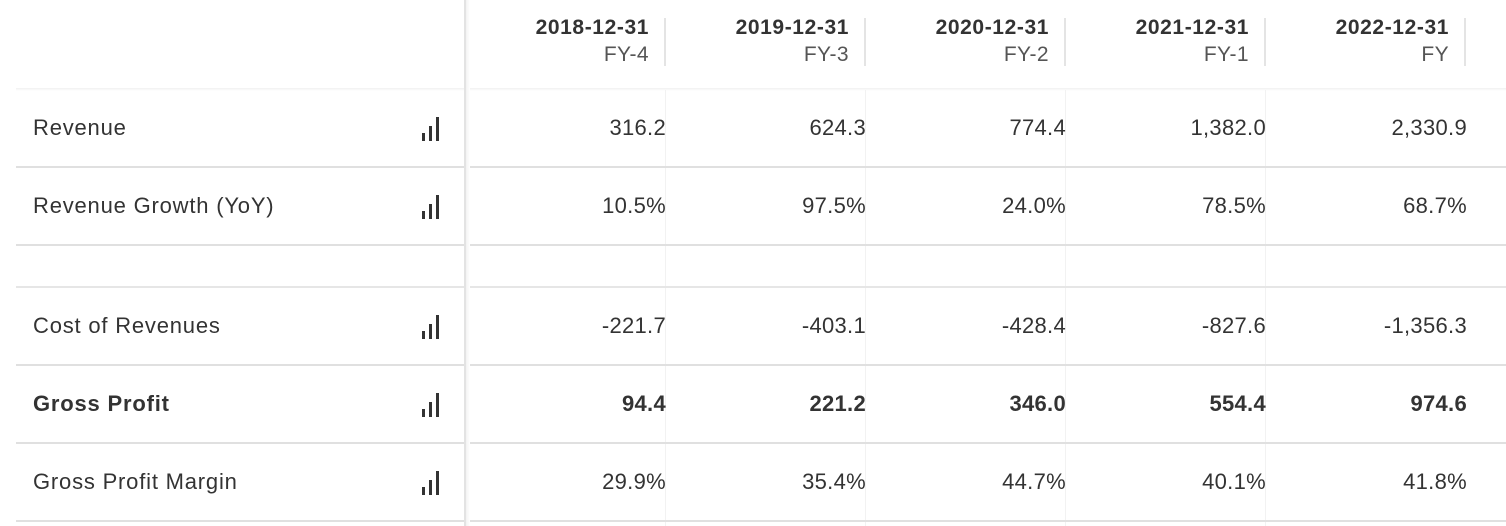  What do you see at coordinates (80, 127) in the screenshot?
I see `row-label: Revenue` at bounding box center [80, 127].